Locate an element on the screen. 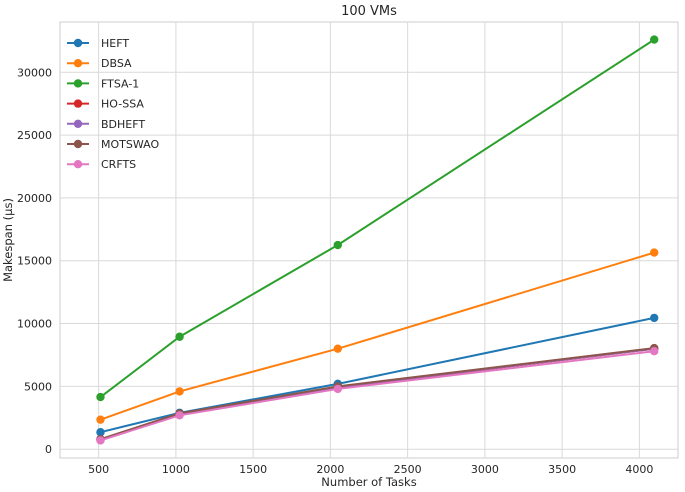  y-tick-label: 5000 is located at coordinates (38, 386).